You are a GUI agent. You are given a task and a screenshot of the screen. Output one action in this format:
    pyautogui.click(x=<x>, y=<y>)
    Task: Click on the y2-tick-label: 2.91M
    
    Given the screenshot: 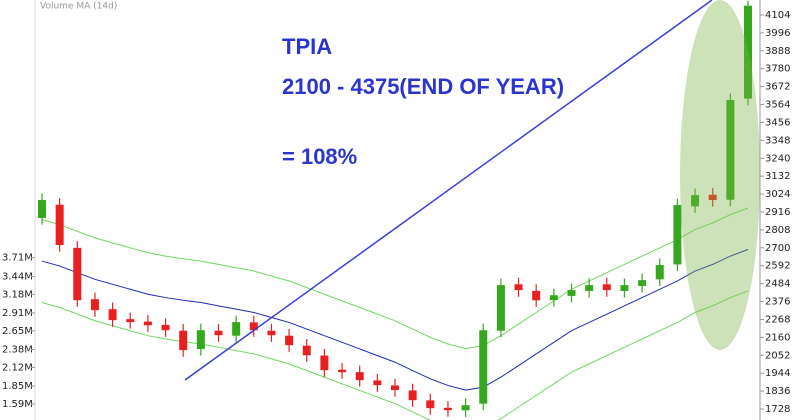 What is the action you would take?
    pyautogui.click(x=17, y=313)
    